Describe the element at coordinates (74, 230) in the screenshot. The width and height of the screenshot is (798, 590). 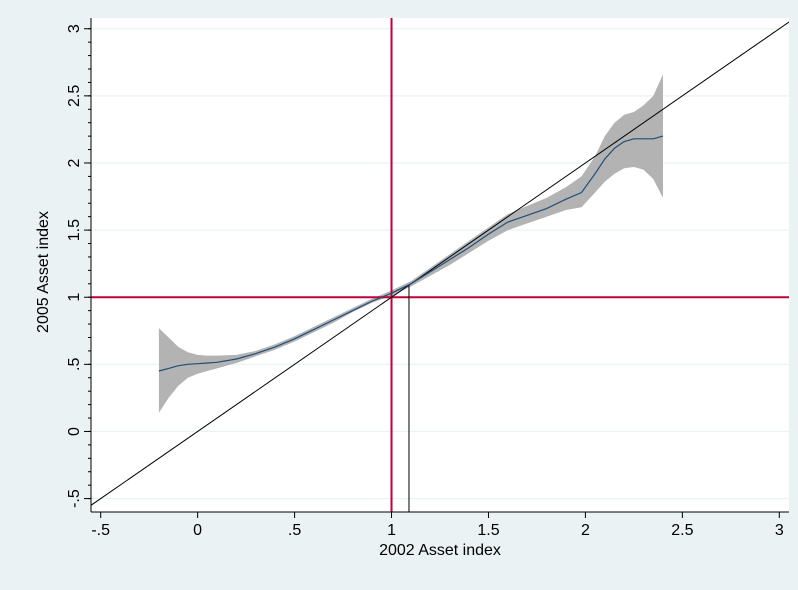
I see `y-tick-label: 1.5` at that location.